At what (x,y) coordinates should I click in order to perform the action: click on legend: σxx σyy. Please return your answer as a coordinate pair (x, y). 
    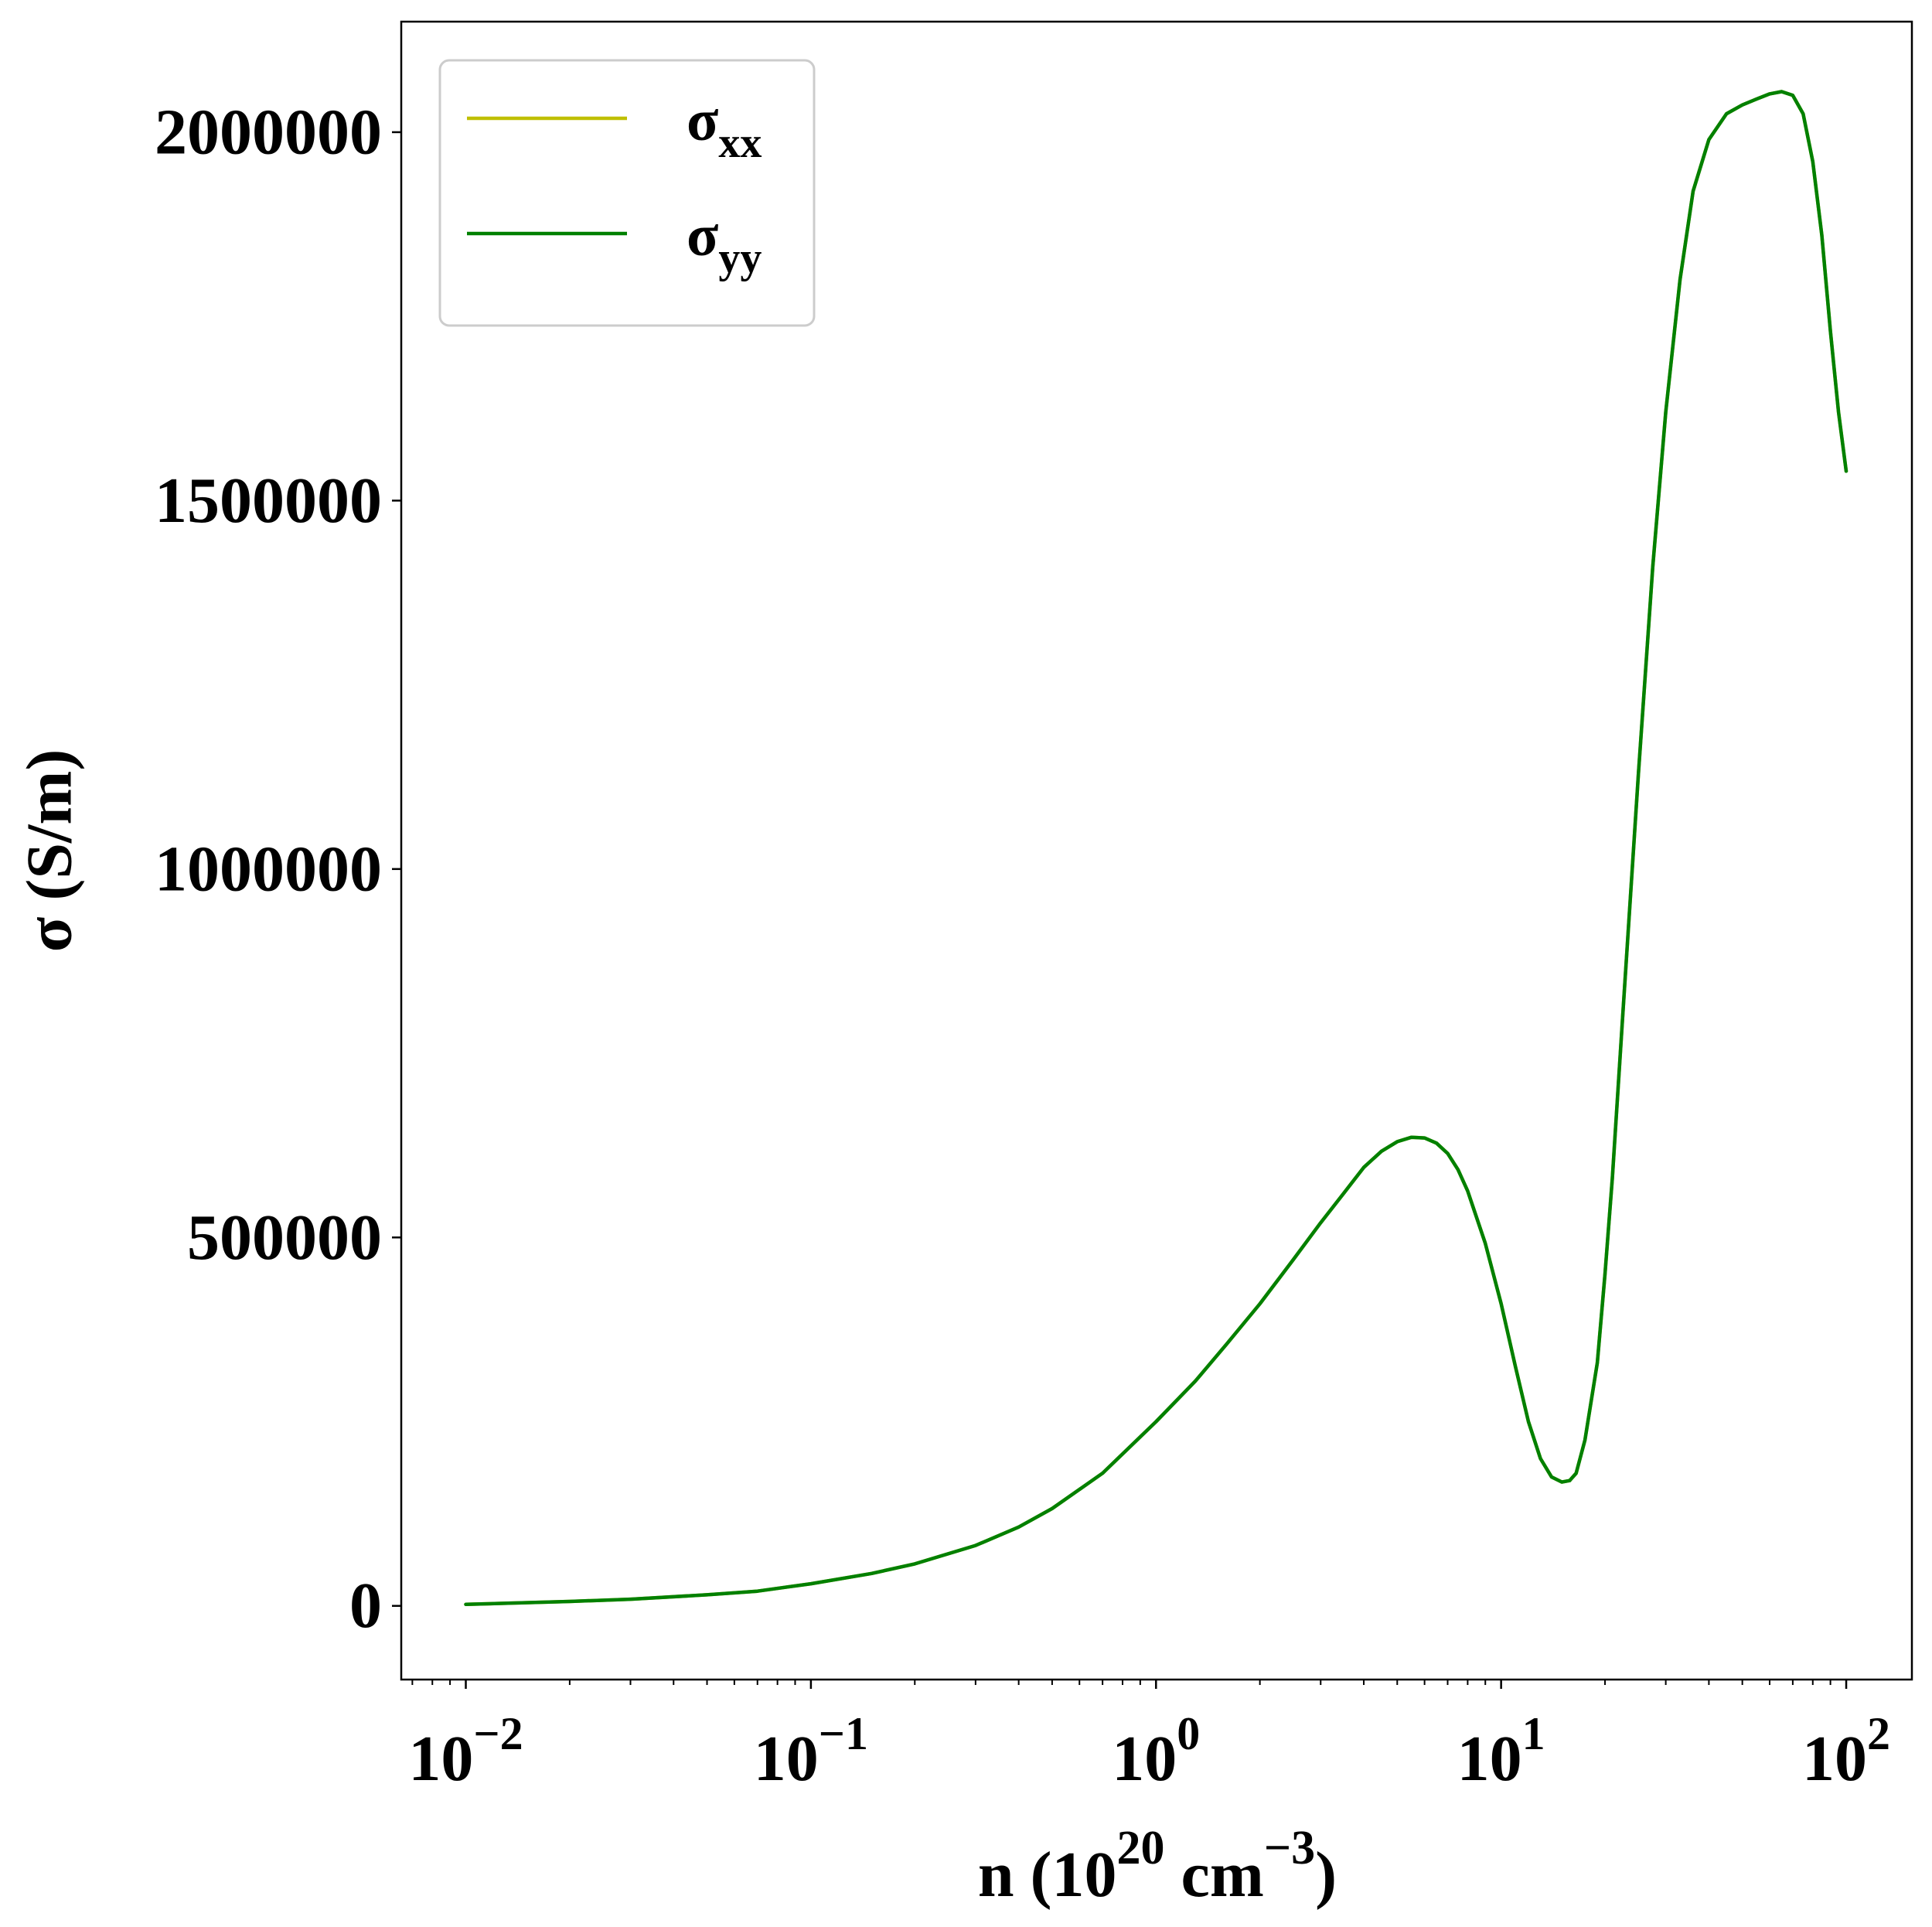
    Looking at the image, I should click on (627, 193).